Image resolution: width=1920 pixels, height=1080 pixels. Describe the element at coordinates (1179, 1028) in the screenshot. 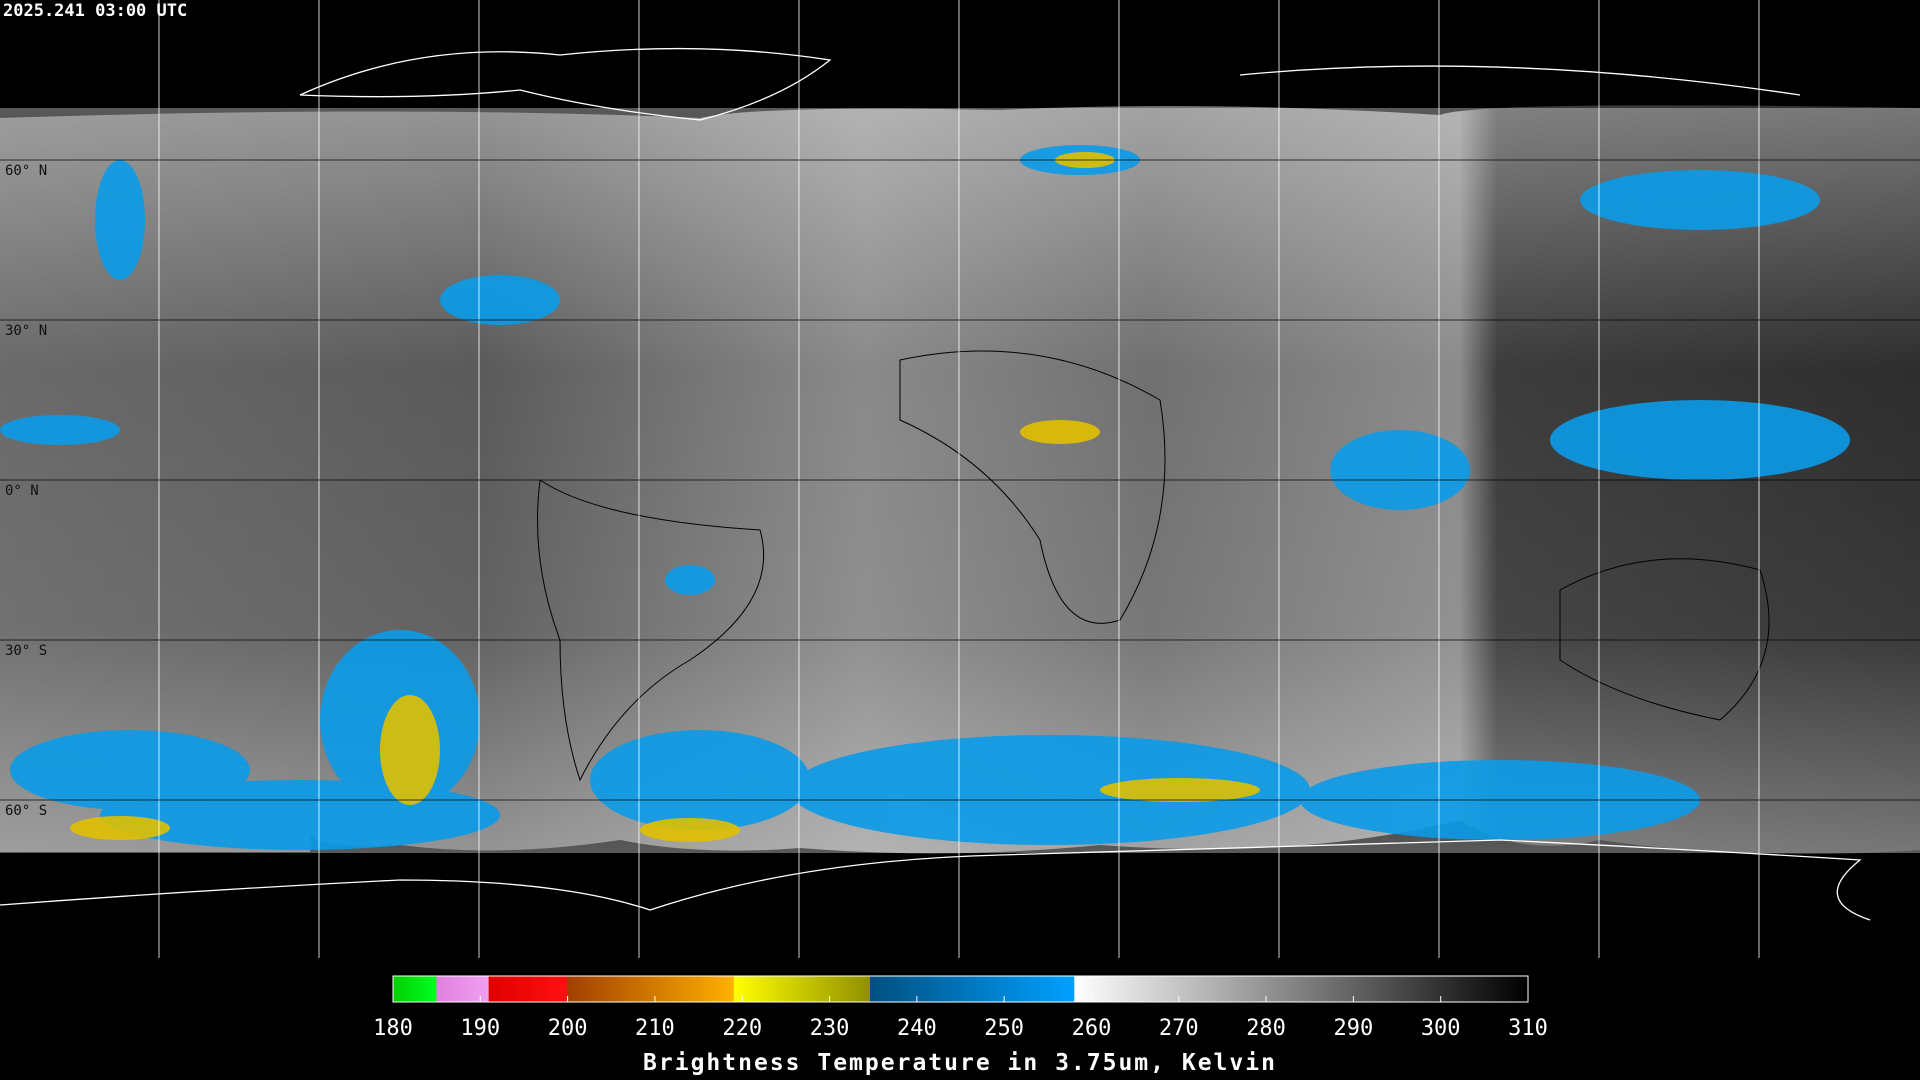

I see `colorbar-tick-label: 270` at that location.